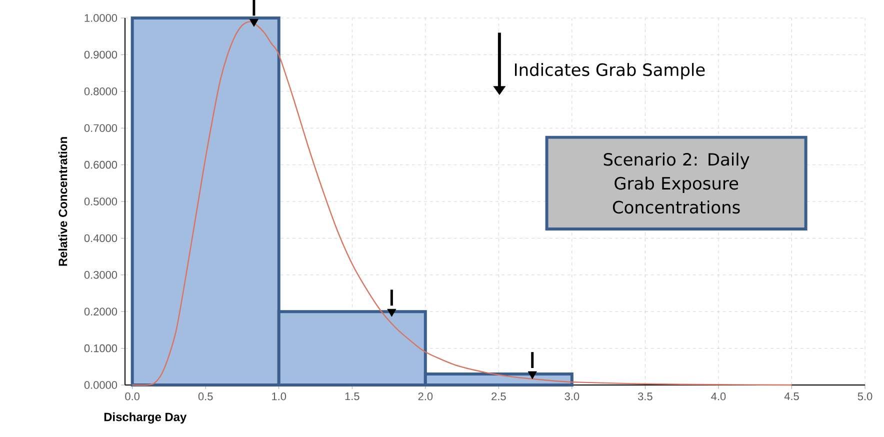 The height and width of the screenshot is (437, 884). I want to click on y-tick-label: 0.7000, so click(101, 128).